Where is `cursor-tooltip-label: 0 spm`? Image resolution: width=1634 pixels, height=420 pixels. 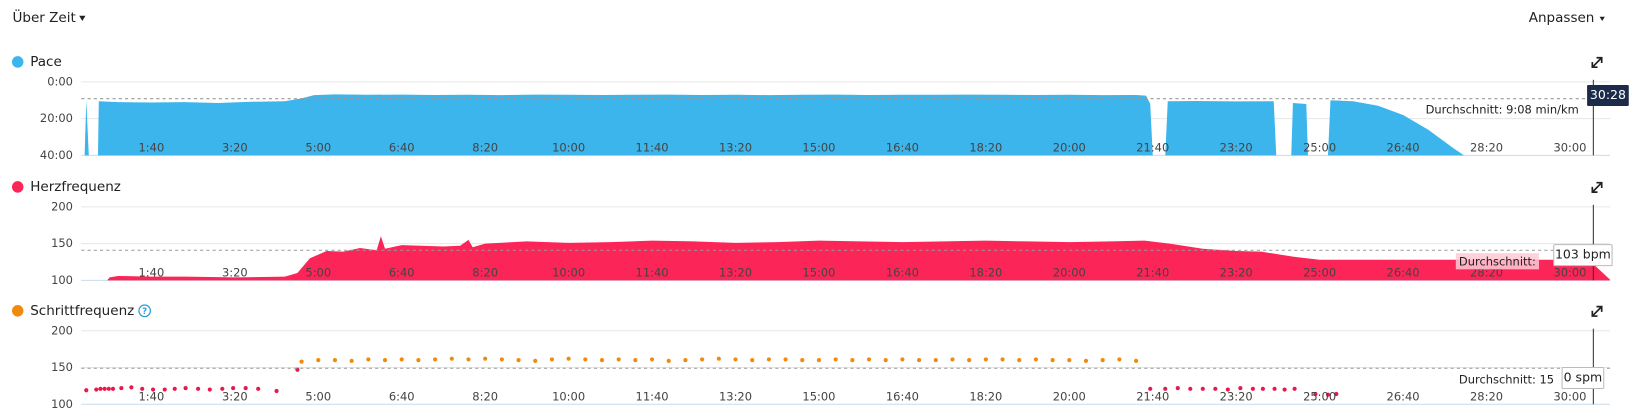
cursor-tooltip-label: 0 spm is located at coordinates (1583, 376).